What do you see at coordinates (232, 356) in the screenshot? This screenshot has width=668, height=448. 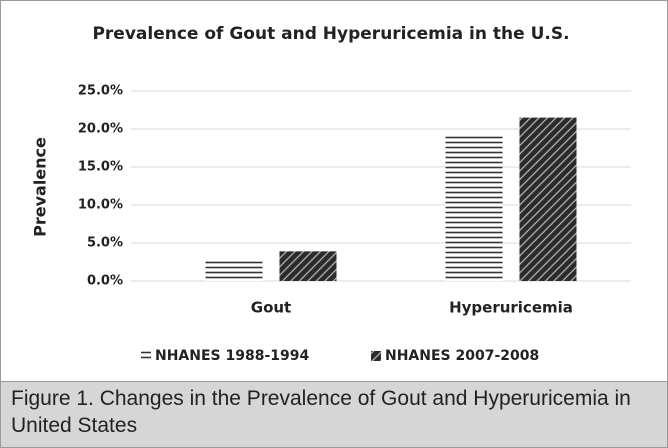 I see `legend-label: NHANES 1988-1994` at bounding box center [232, 356].